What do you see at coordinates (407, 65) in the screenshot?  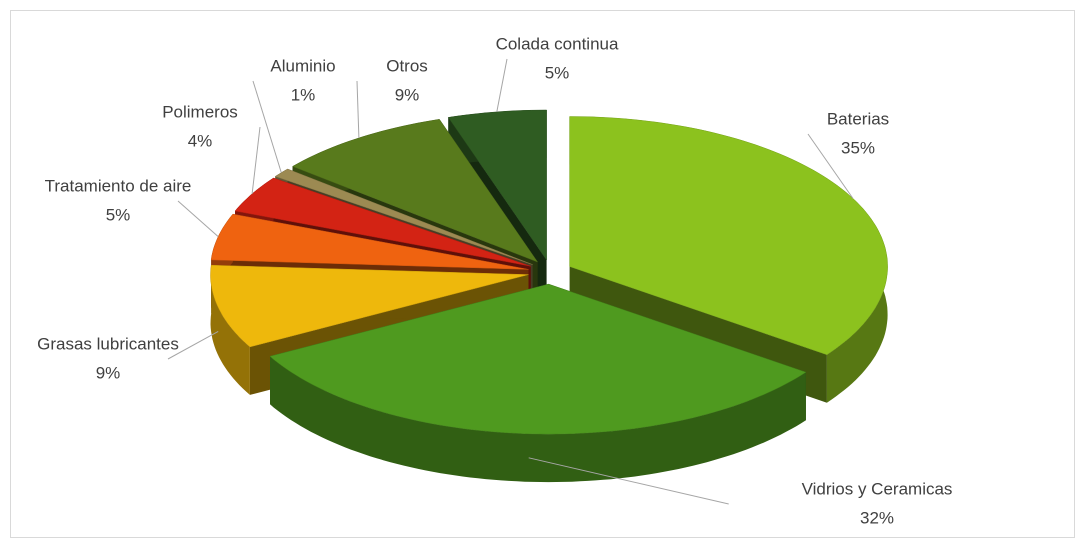 I see `category-label: Otros` at bounding box center [407, 65].